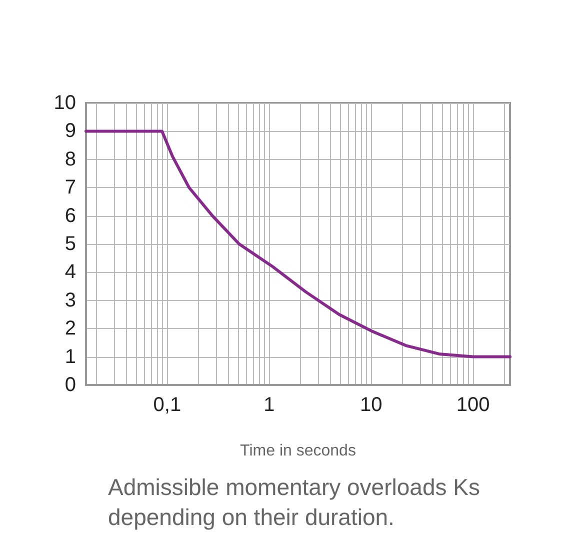  Describe the element at coordinates (70, 329) in the screenshot. I see `y-tick-label: 2` at that location.